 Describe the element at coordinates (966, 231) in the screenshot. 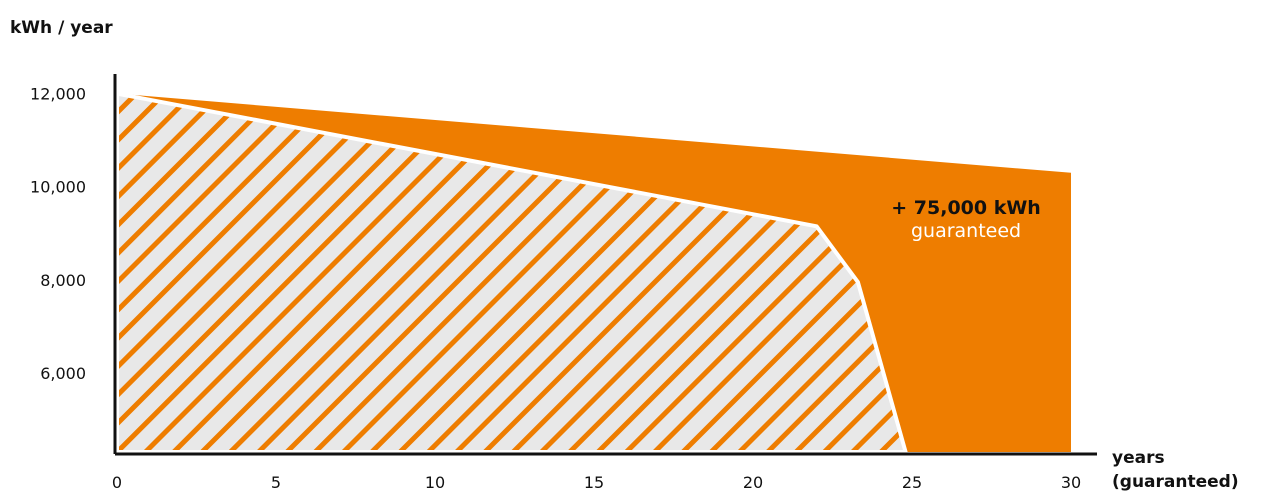

I see `annotation-guaranteed: guaranteed` at that location.